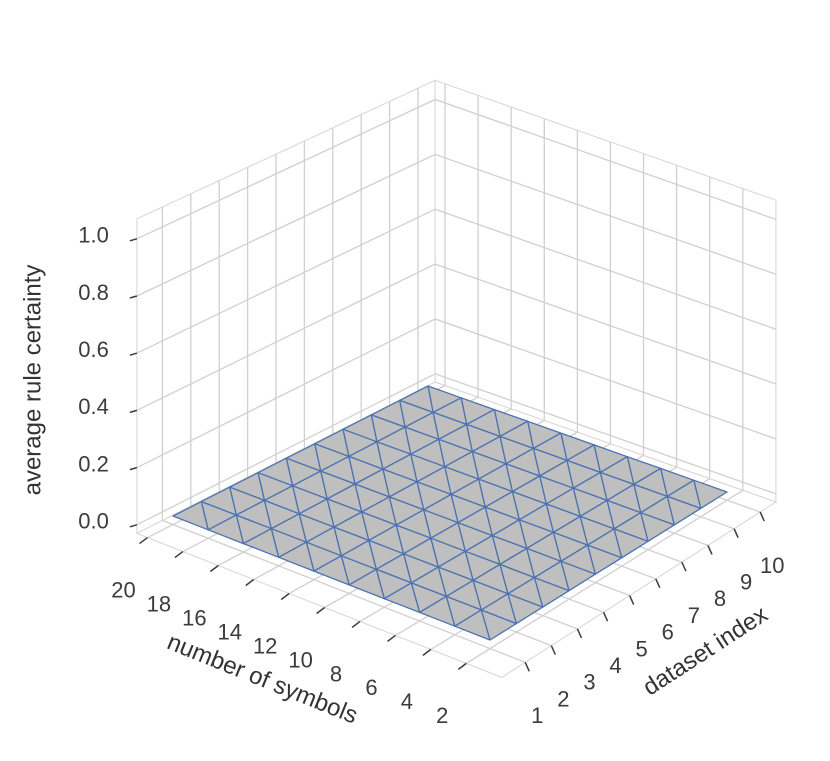  Describe the element at coordinates (93, 235) in the screenshot. I see `z-tick-label: 1.0` at that location.